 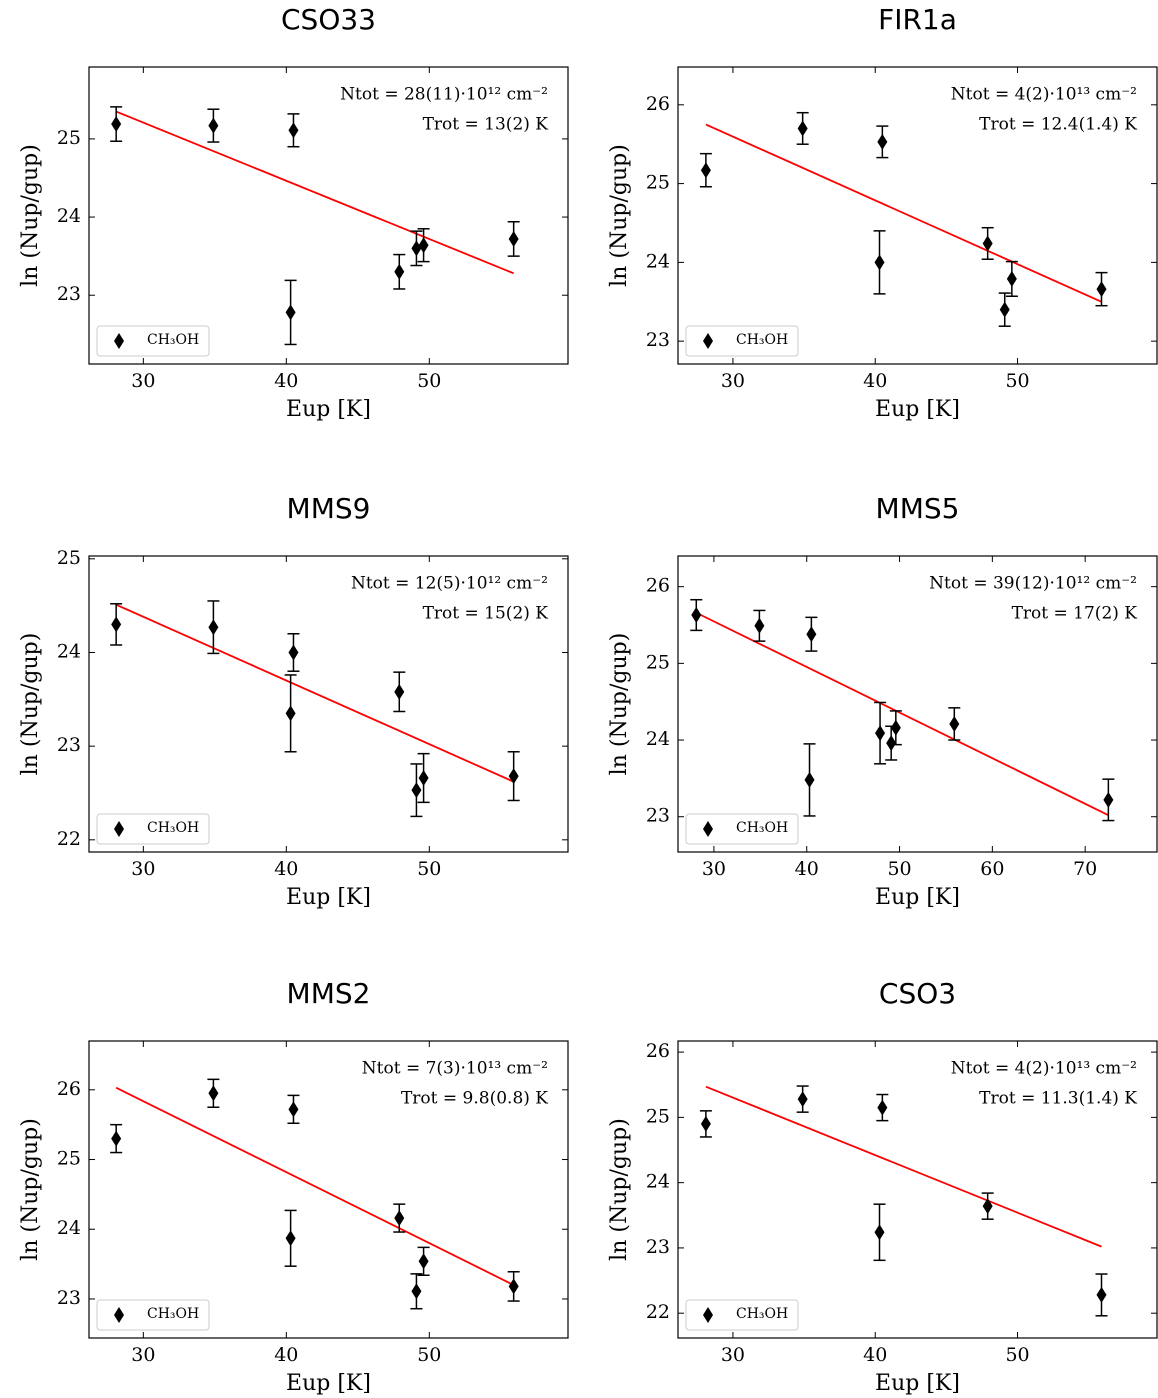 What do you see at coordinates (449, 584) in the screenshot?
I see `annotation: Ntot = 12(5)·10¹² cm⁻²` at bounding box center [449, 584].